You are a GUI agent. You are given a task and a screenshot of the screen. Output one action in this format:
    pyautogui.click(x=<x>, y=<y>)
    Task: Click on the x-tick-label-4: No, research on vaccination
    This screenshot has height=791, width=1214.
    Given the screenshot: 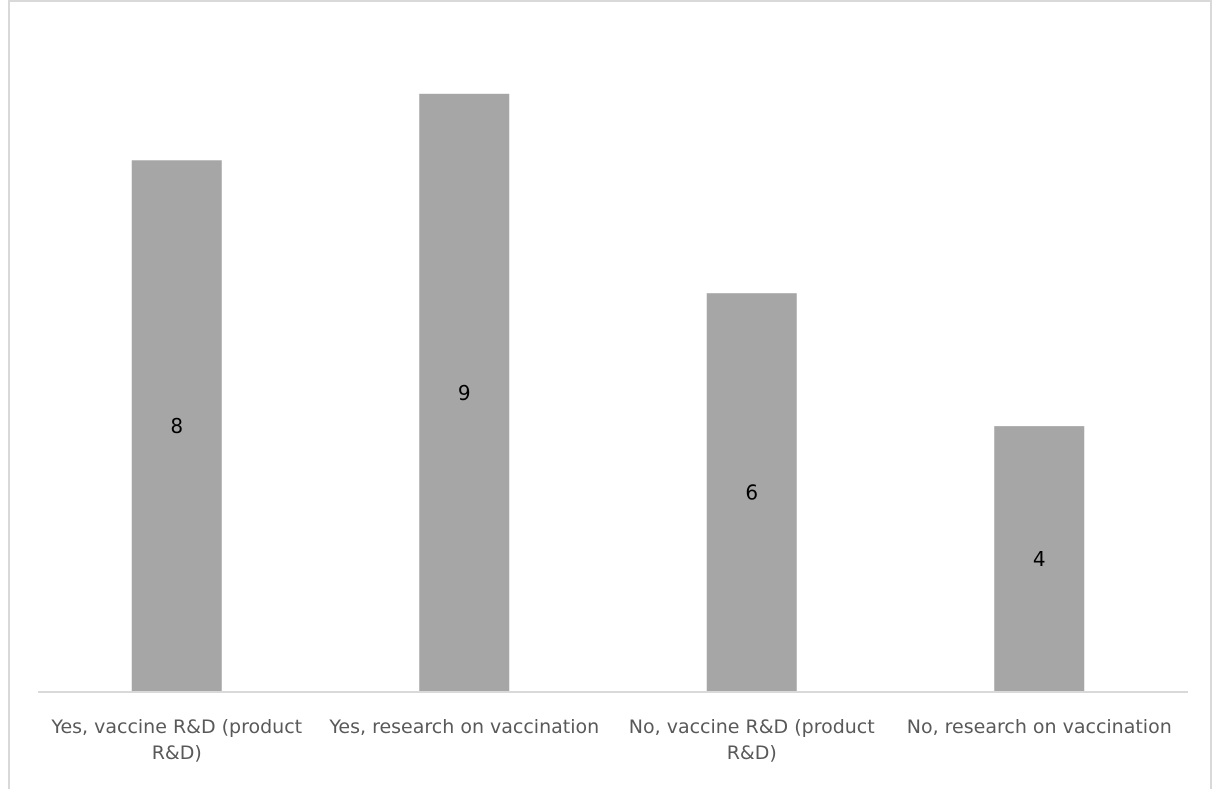 What is the action you would take?
    pyautogui.click(x=1039, y=727)
    